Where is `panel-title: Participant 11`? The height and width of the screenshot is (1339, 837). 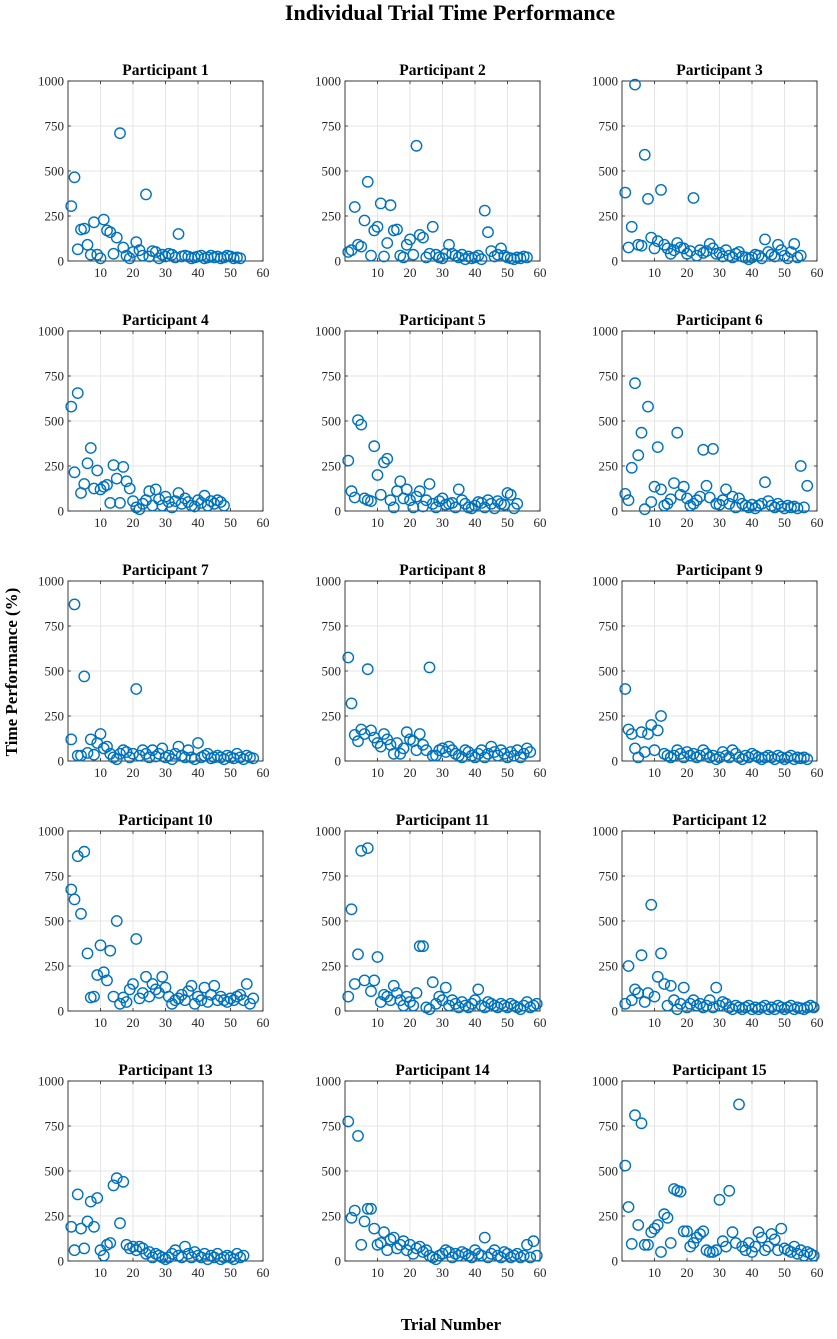 panel-title: Participant 11 is located at coordinates (442, 820).